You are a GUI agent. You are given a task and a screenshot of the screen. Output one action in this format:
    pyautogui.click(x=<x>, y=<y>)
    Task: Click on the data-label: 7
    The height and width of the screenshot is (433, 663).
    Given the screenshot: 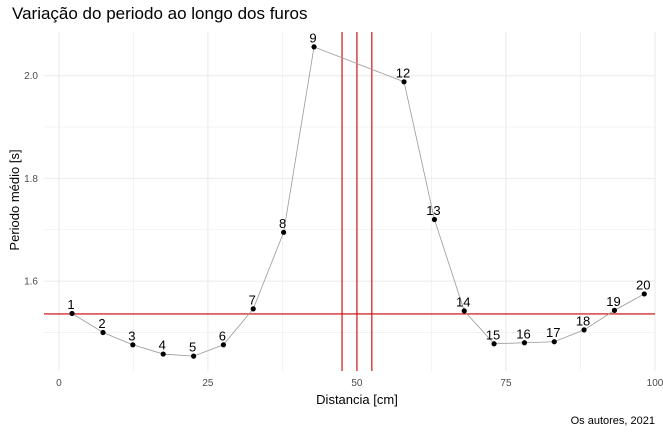 What is the action you would take?
    pyautogui.click(x=252, y=299)
    